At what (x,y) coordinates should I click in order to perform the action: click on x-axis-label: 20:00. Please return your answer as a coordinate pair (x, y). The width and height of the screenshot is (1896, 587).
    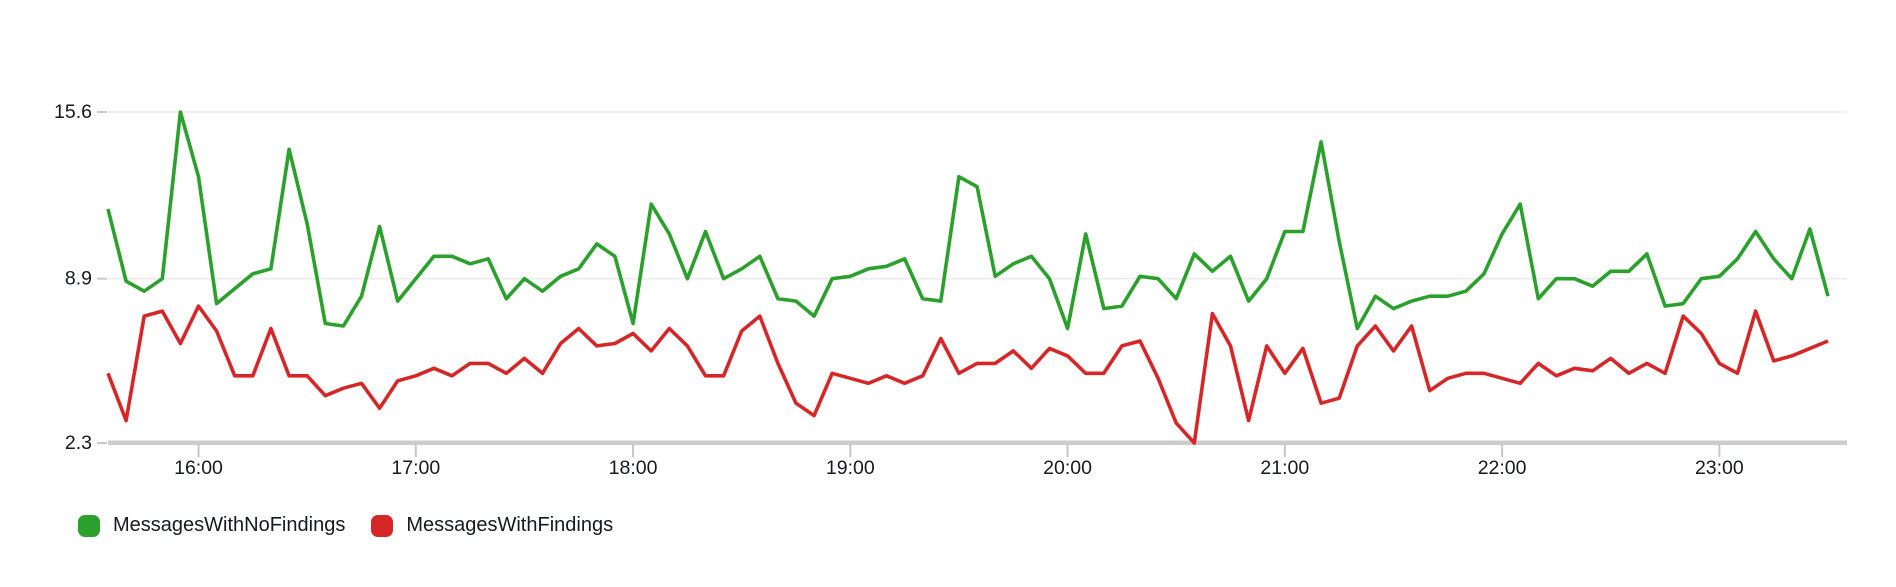
    Looking at the image, I should click on (1067, 468).